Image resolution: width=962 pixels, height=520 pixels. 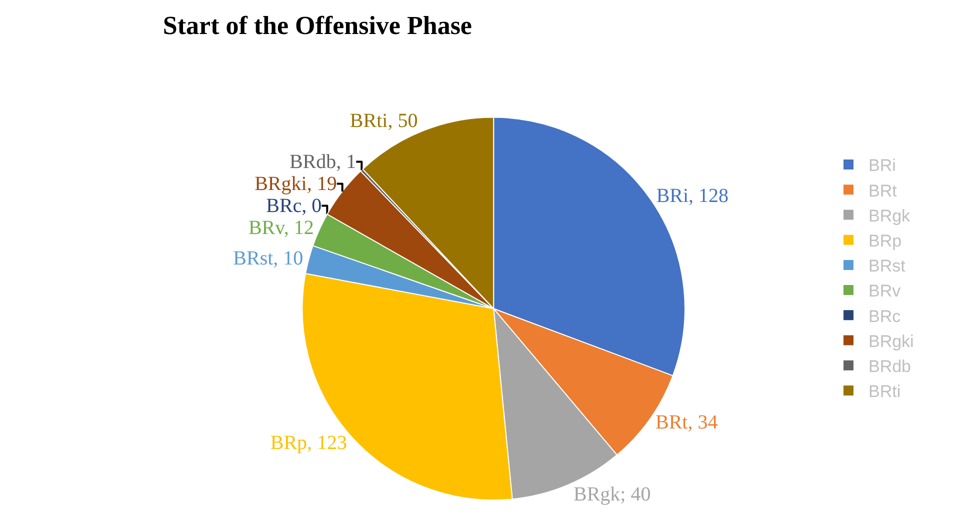 I want to click on legend-label: BRt, so click(x=883, y=190).